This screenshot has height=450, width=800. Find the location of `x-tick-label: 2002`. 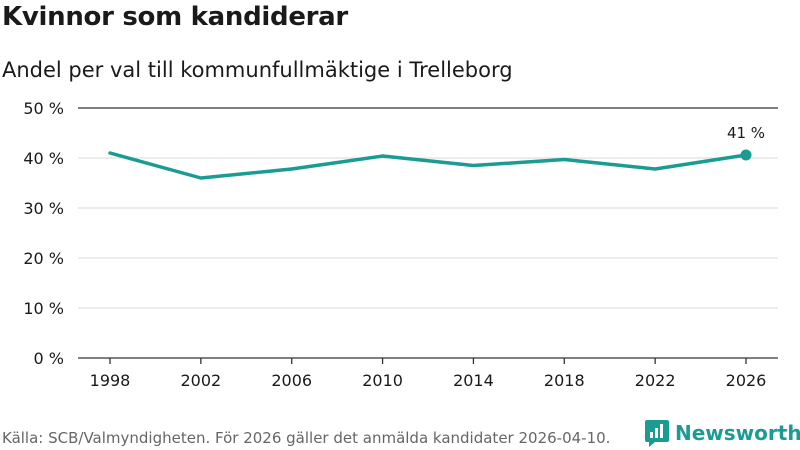

x-tick-label: 2002 is located at coordinates (200, 380).